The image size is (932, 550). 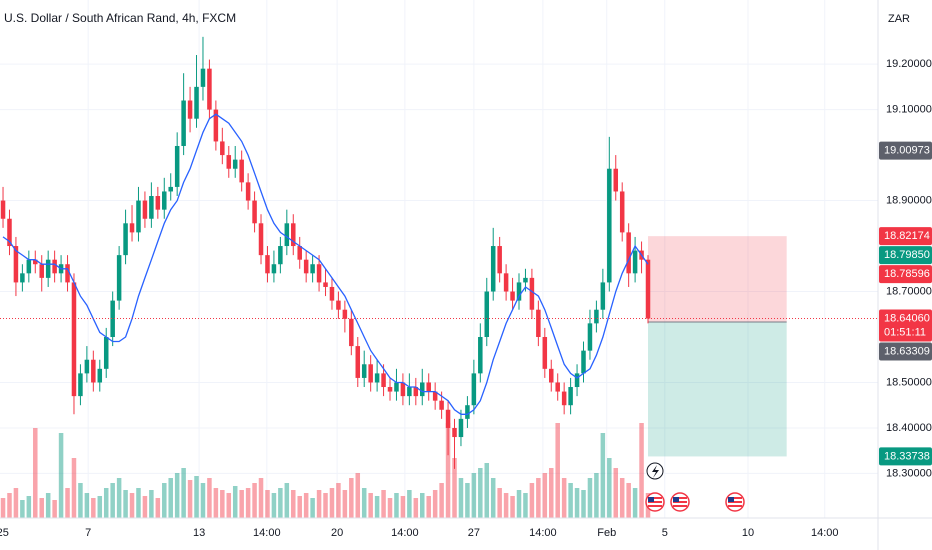 What do you see at coordinates (909, 110) in the screenshot?
I see `y-tick-label: 19.10000` at bounding box center [909, 110].